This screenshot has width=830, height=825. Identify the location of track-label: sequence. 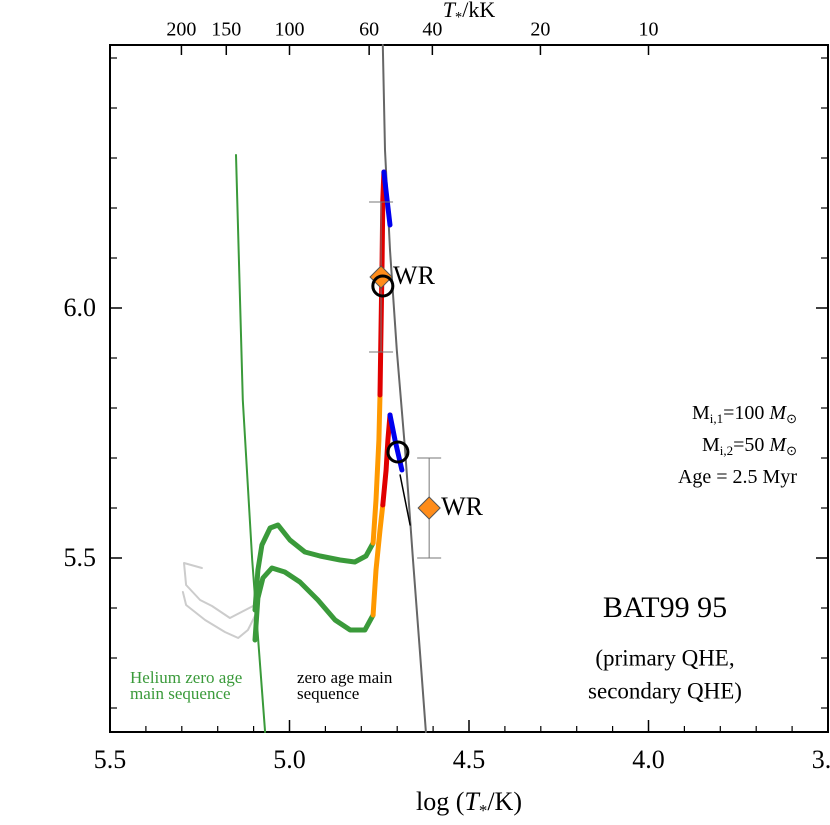
(328, 693).